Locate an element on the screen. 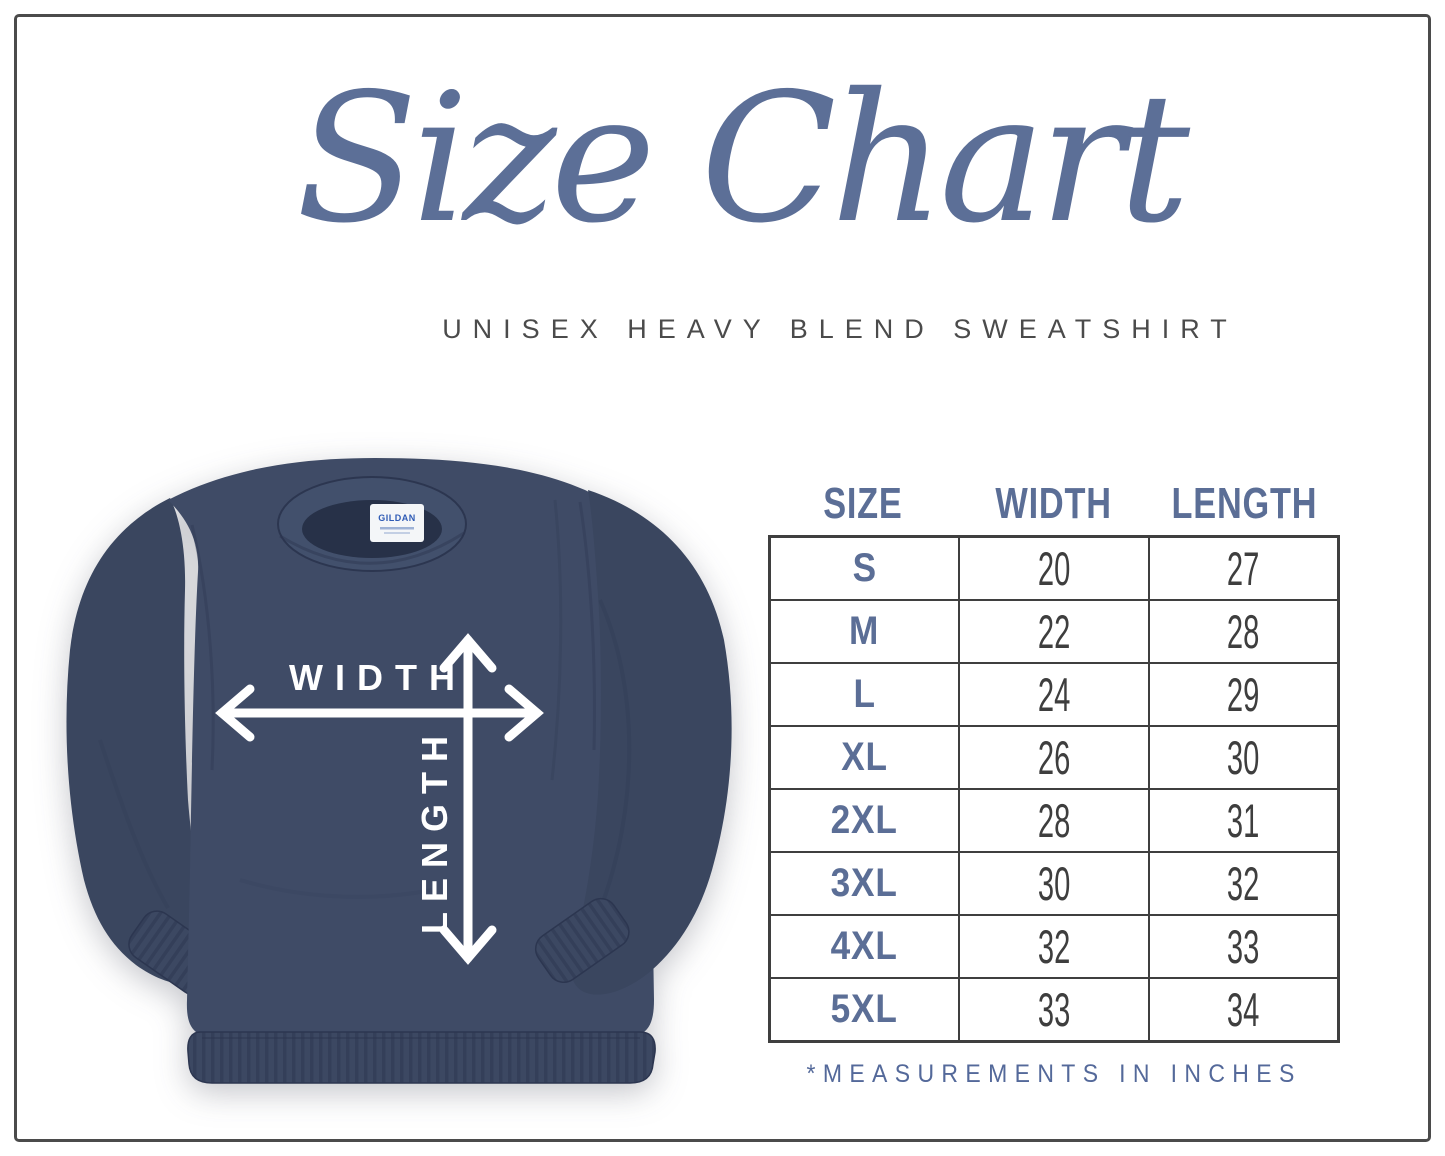 This screenshot has height=1156, width=1445. table-row: S 20 27 is located at coordinates (1054, 568).